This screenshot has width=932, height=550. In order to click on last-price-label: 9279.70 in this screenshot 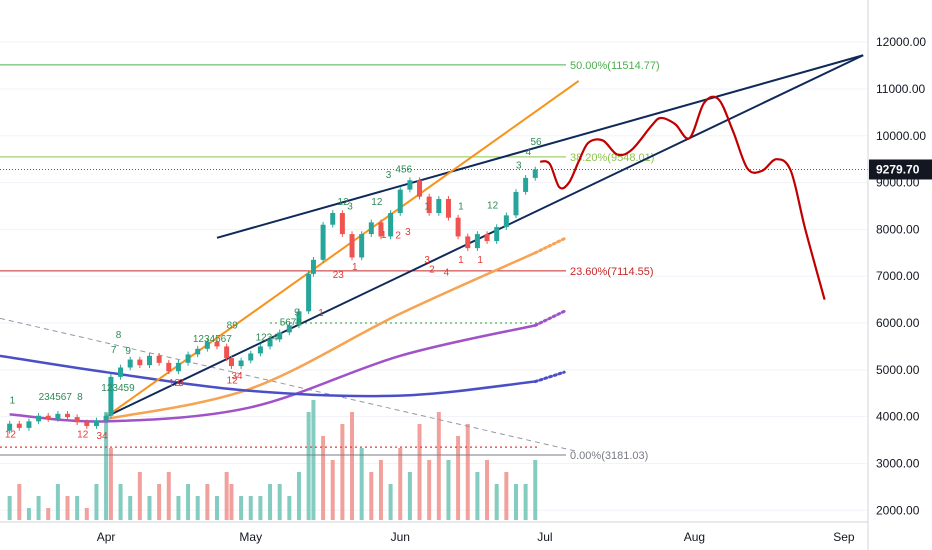, I will do `click(898, 169)`.